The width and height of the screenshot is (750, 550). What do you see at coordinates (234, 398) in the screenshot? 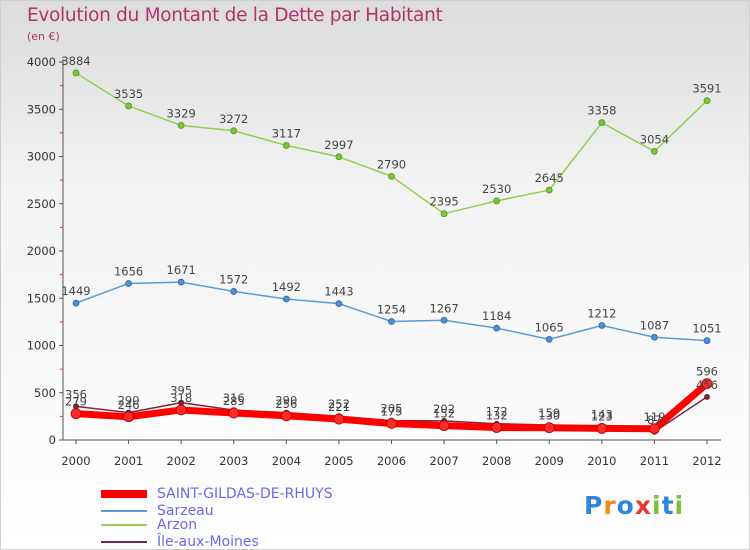
I see `data-label: 316` at bounding box center [234, 398].